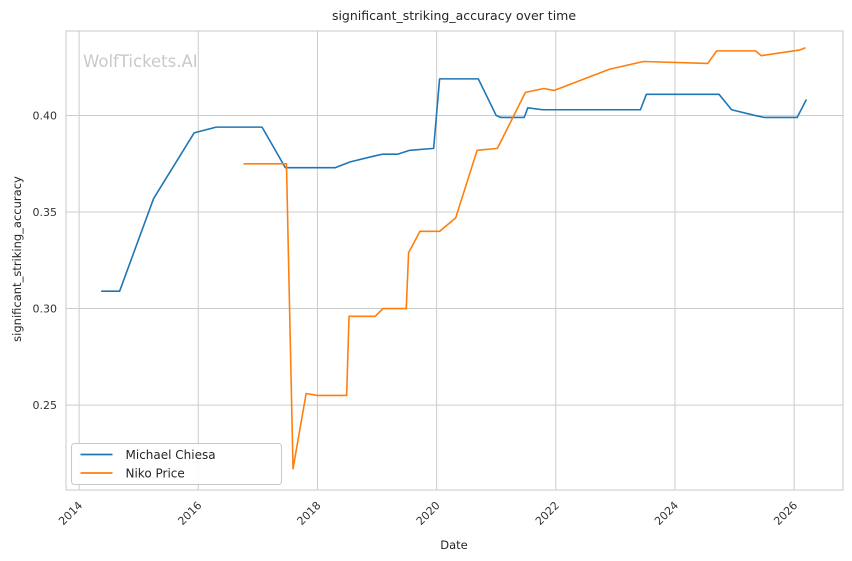  What do you see at coordinates (189, 513) in the screenshot?
I see `x-tick-label: 2016` at bounding box center [189, 513].